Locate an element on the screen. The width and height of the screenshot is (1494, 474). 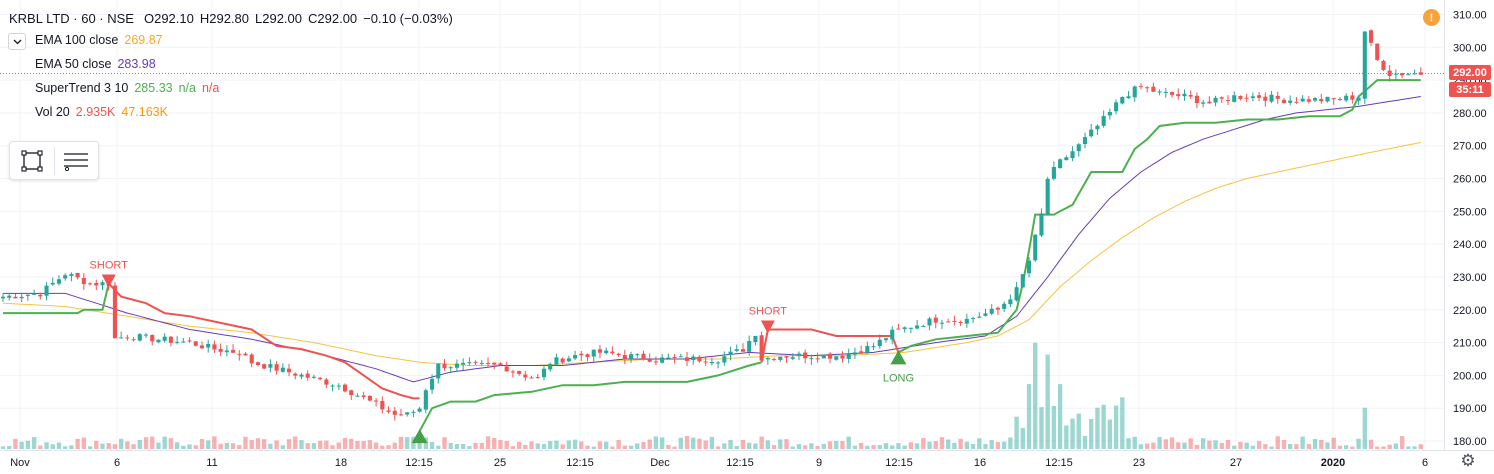
collapse-legend-button is located at coordinates (17, 41).